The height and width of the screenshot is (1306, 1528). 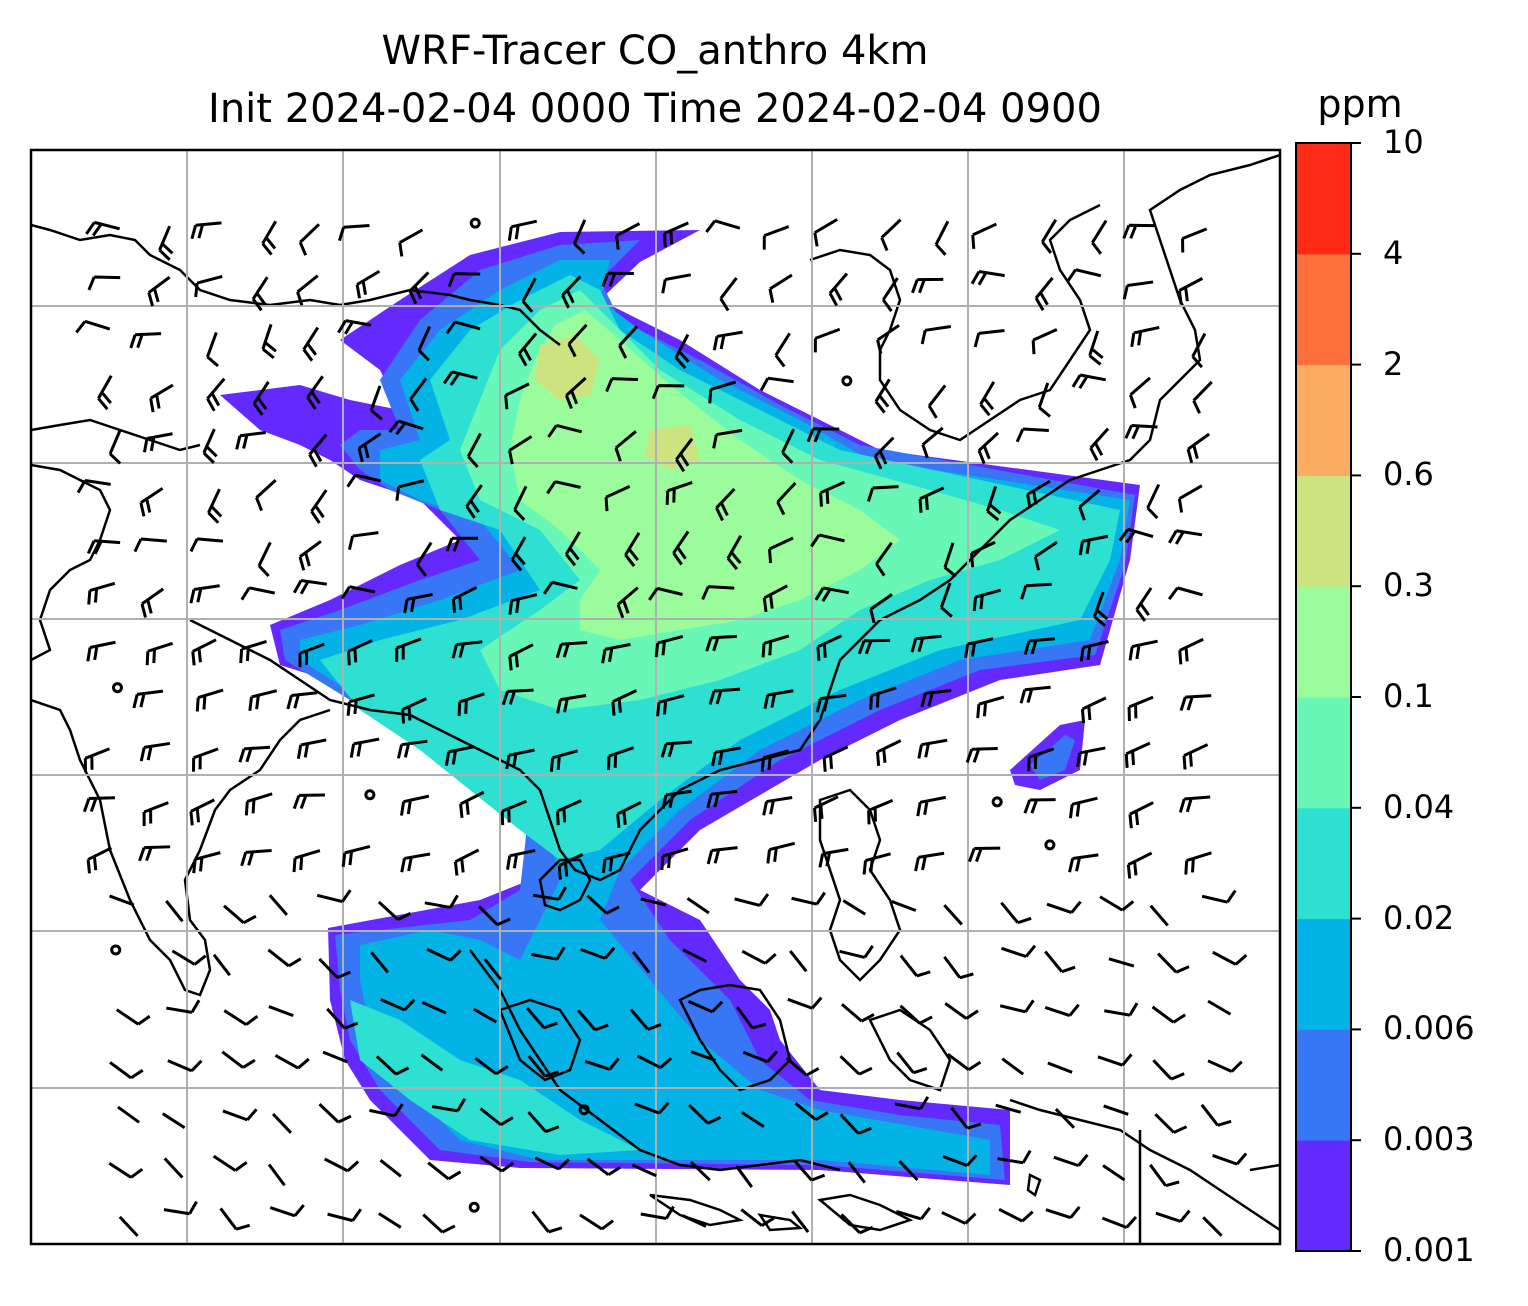 I want to click on colorbar-segment, so click(x=1323, y=642).